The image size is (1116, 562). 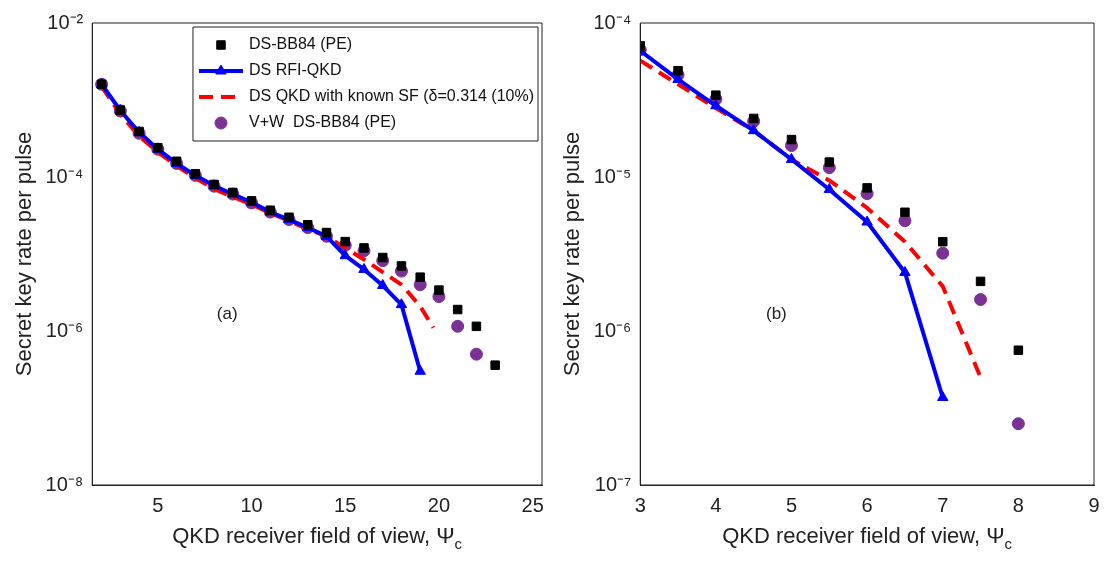 What do you see at coordinates (1094, 504) in the screenshot?
I see `x-tick-label: 9` at bounding box center [1094, 504].